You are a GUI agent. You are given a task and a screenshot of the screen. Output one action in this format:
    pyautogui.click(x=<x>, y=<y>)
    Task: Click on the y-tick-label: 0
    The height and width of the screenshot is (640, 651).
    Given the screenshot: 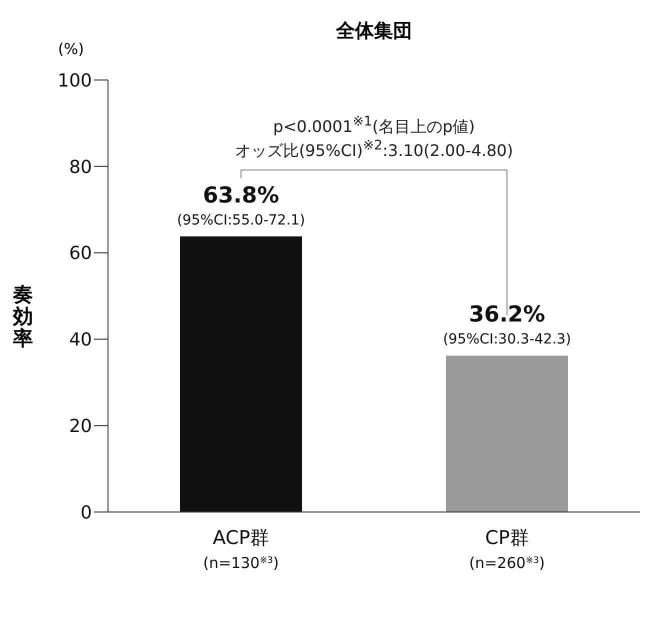 What is the action you would take?
    pyautogui.click(x=86, y=513)
    